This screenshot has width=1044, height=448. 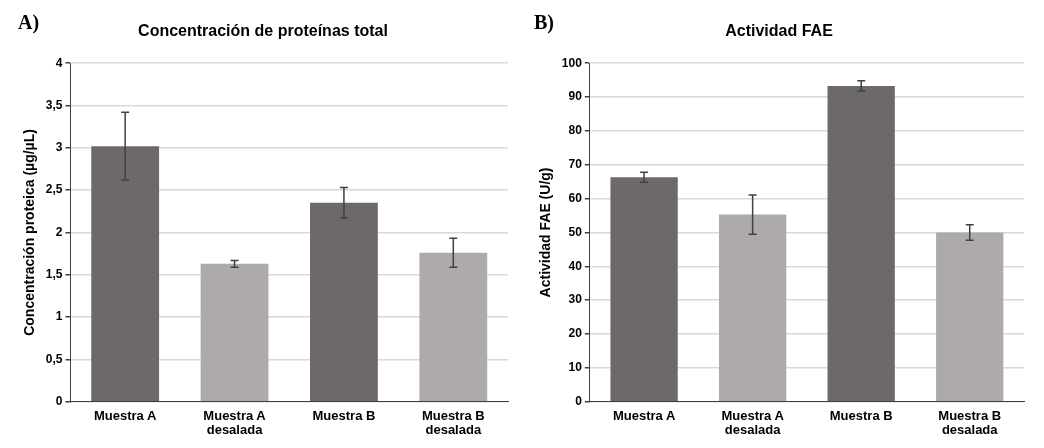 I want to click on y-tick-label: 0,5, so click(x=54, y=358).